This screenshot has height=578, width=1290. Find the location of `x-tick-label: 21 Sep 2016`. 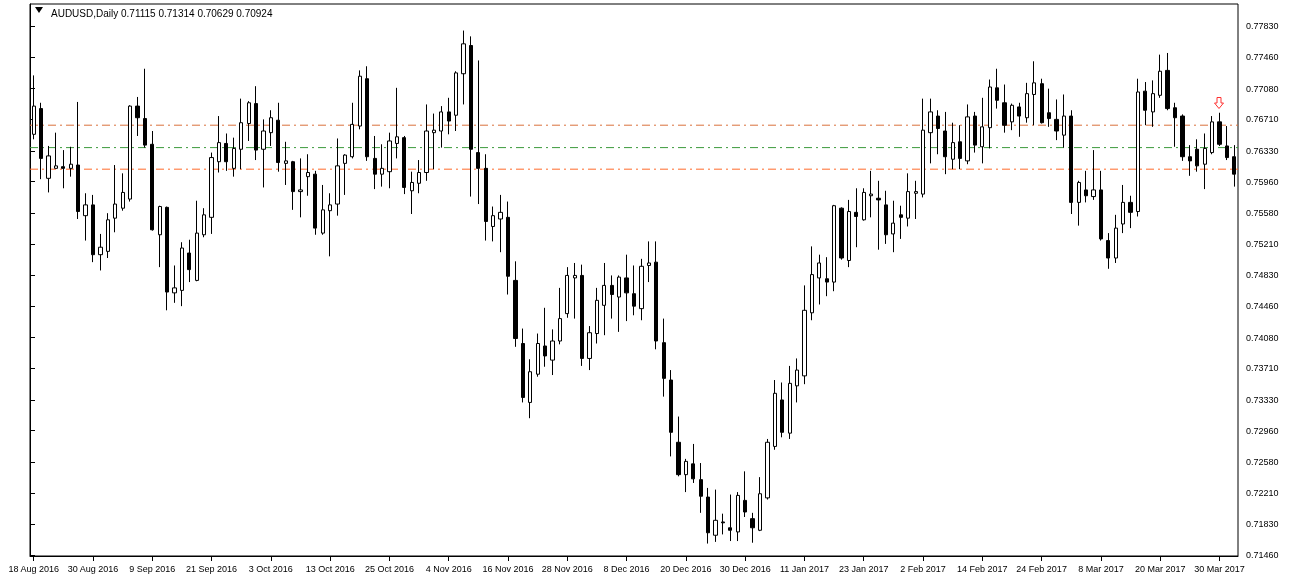

x-tick-label: 21 Sep 2016 is located at coordinates (212, 568).